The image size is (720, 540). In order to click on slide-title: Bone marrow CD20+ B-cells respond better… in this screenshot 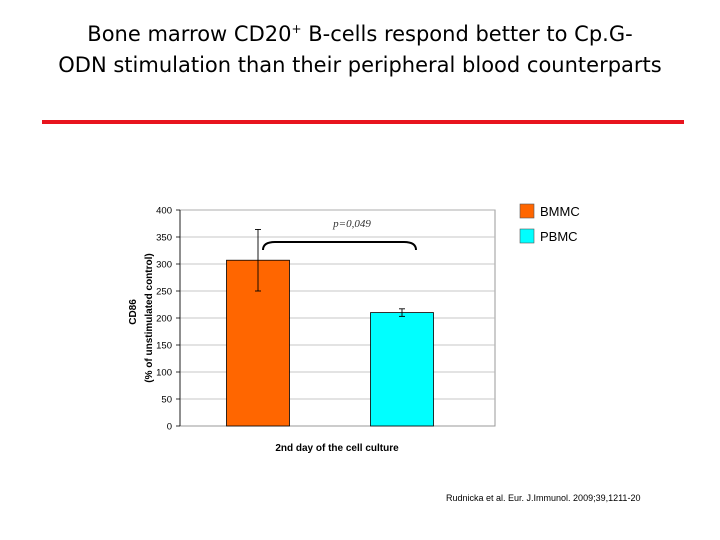, I will do `click(360, 47)`.